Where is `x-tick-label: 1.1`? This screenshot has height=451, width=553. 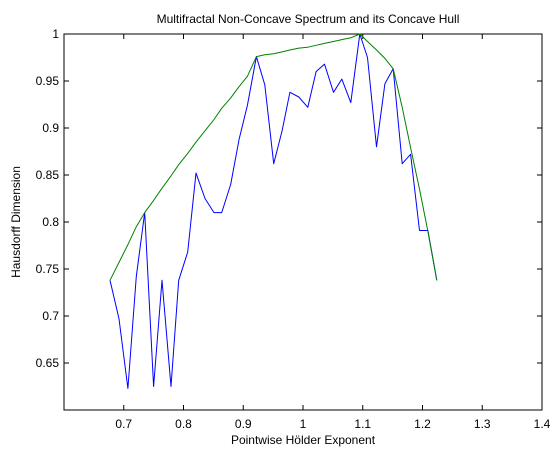
x-tick-label: 1.1 is located at coordinates (362, 424).